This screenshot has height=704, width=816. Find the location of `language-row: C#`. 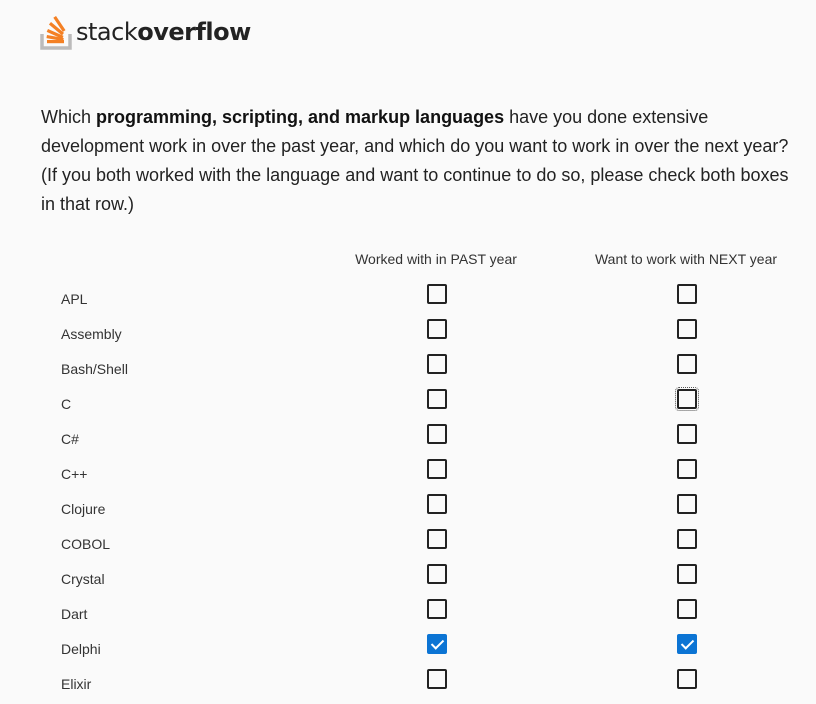

language-row: C# is located at coordinates (408, 441).